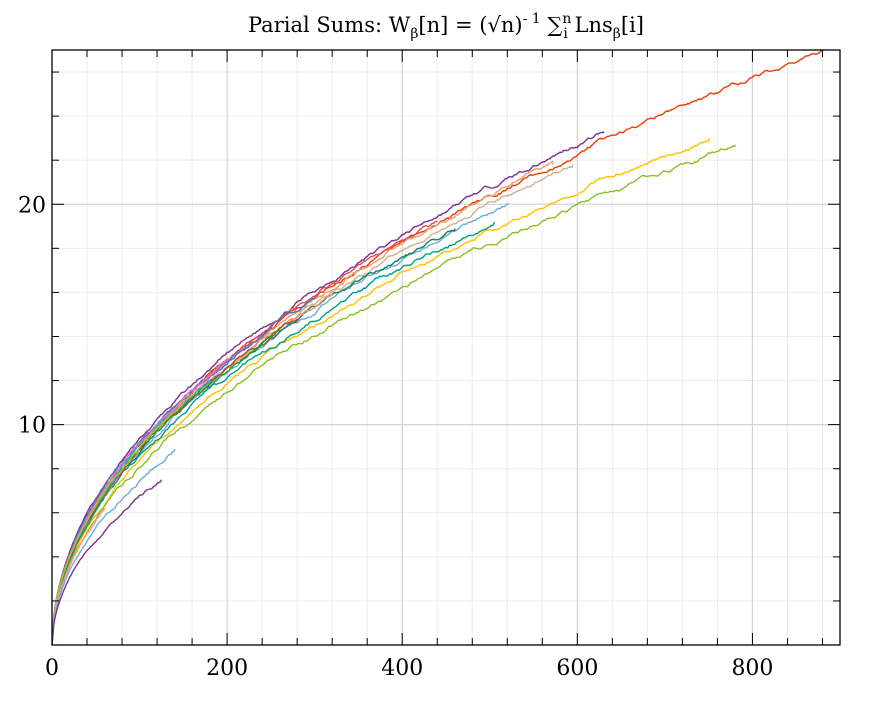 The width and height of the screenshot is (884, 712). Describe the element at coordinates (329, 25) in the screenshot. I see `title-prefix: Parial Sums: W` at that location.